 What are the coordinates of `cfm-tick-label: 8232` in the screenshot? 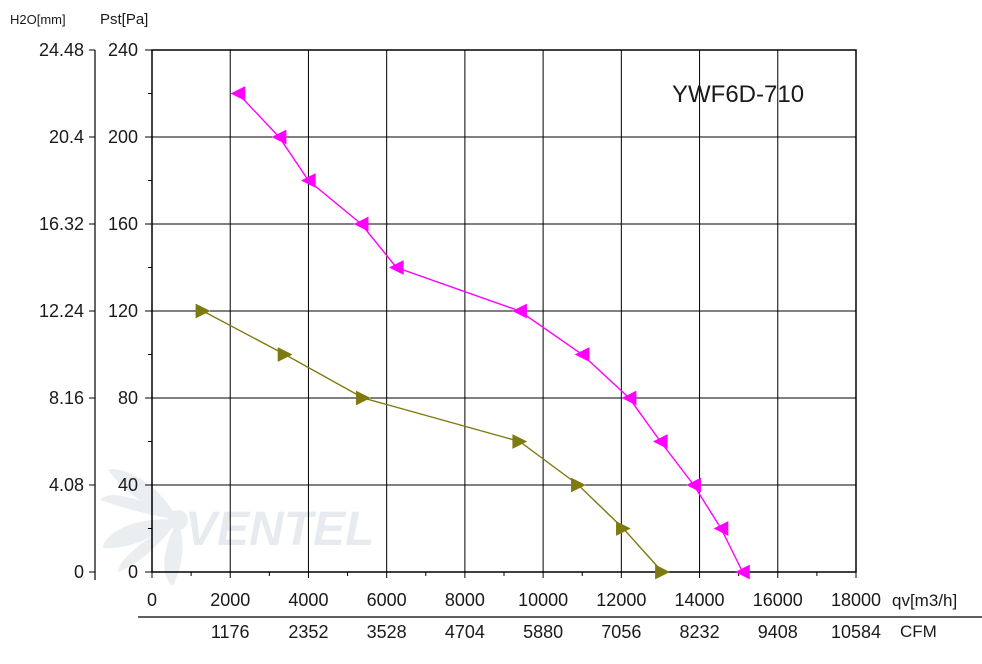 It's located at (700, 632).